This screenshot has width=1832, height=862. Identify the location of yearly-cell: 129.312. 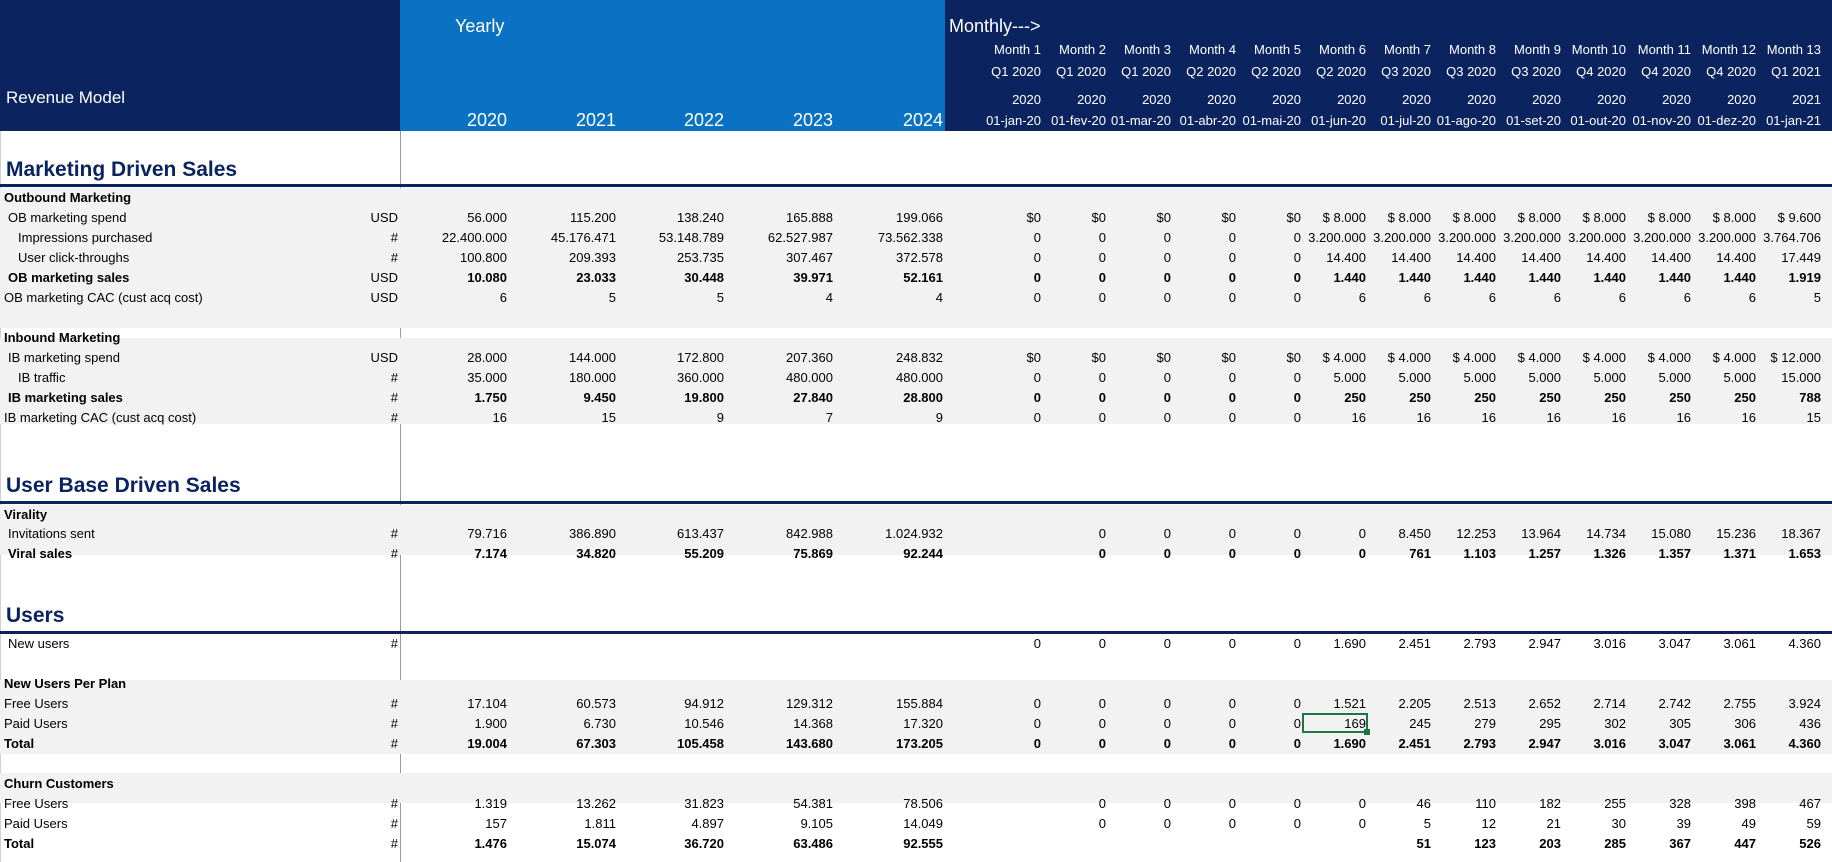
(809, 703).